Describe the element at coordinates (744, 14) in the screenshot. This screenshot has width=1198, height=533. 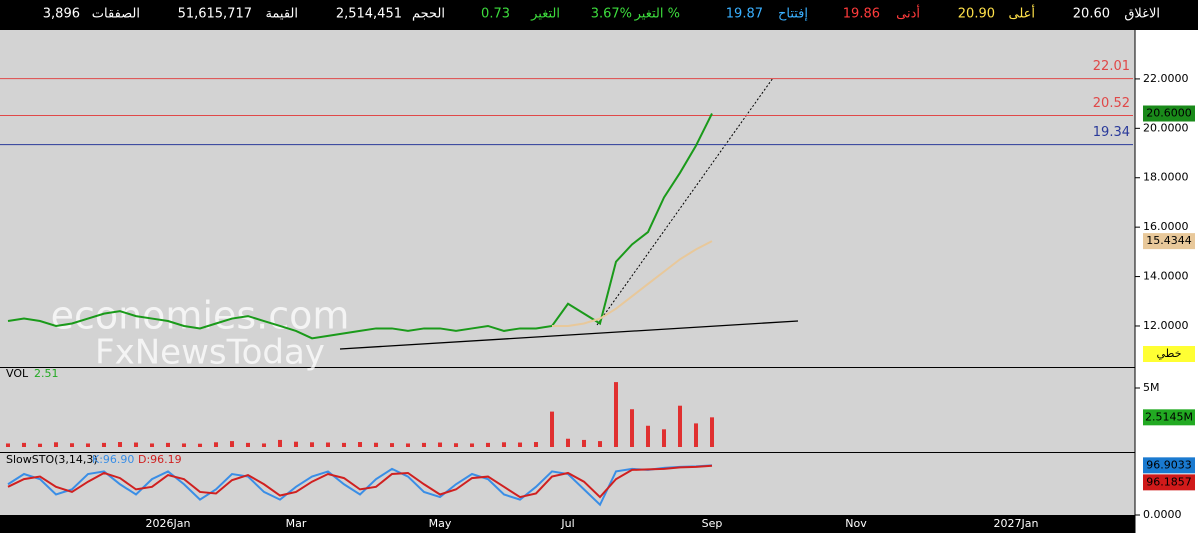
I see `stat-value: 19.87` at that location.